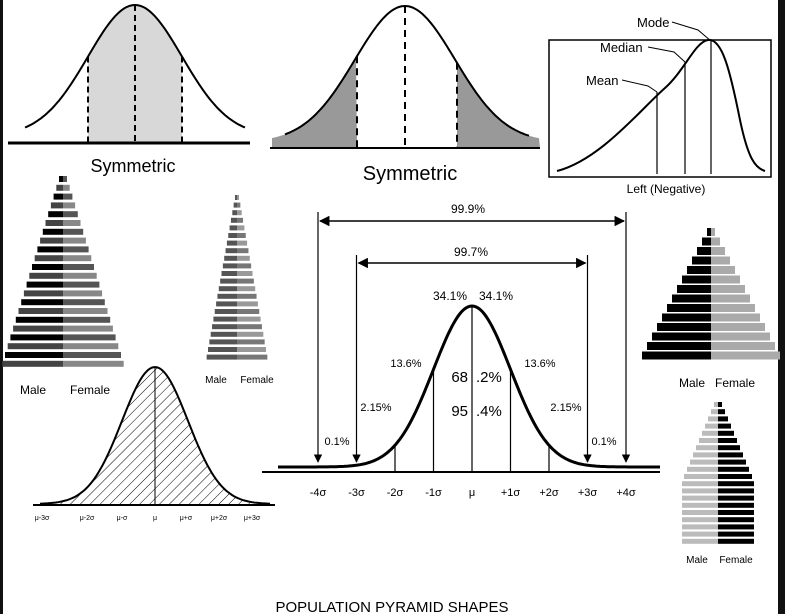  Describe the element at coordinates (653, 22) in the screenshot. I see `label: Mode` at that location.